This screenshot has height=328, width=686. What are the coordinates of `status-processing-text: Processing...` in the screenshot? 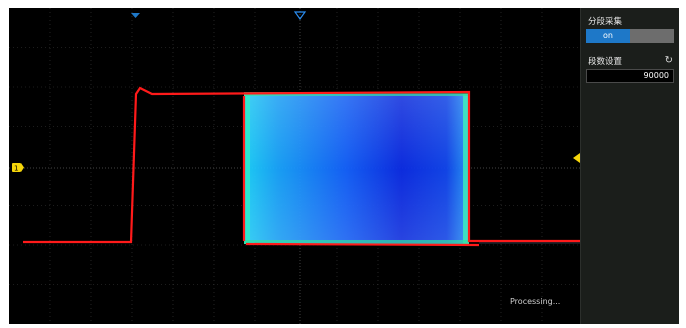 It's located at (535, 301).